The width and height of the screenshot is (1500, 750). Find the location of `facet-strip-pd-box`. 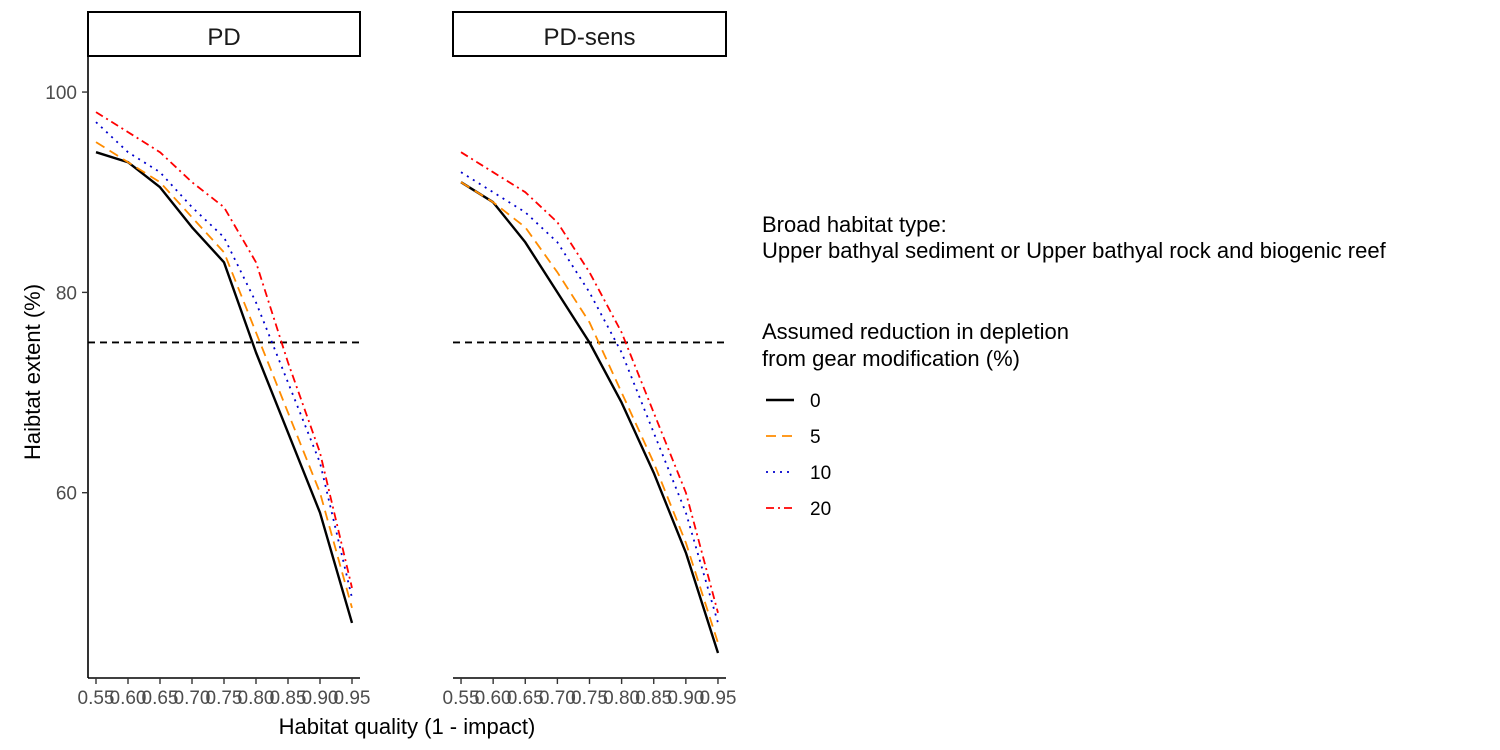

facet-strip-pd-box is located at coordinates (224, 34).